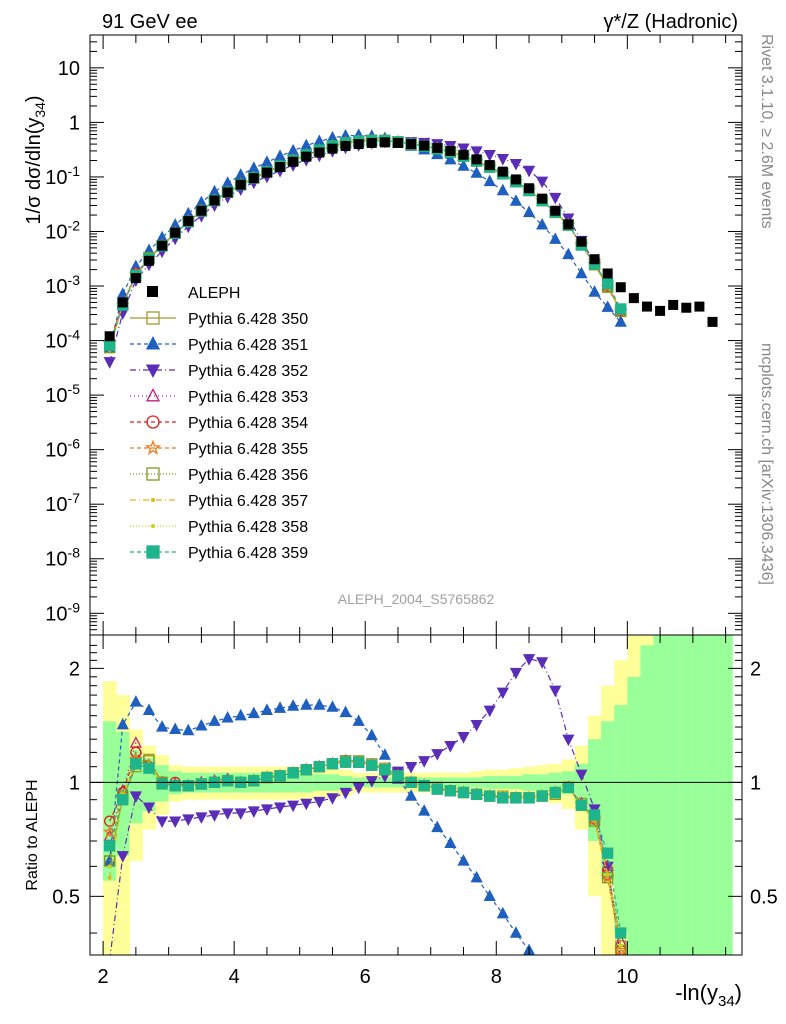 This screenshot has height=1024, width=786. Describe the element at coordinates (416, 599) in the screenshot. I see `analysis-watermark: ALEPH_2004_S5765862` at that location.